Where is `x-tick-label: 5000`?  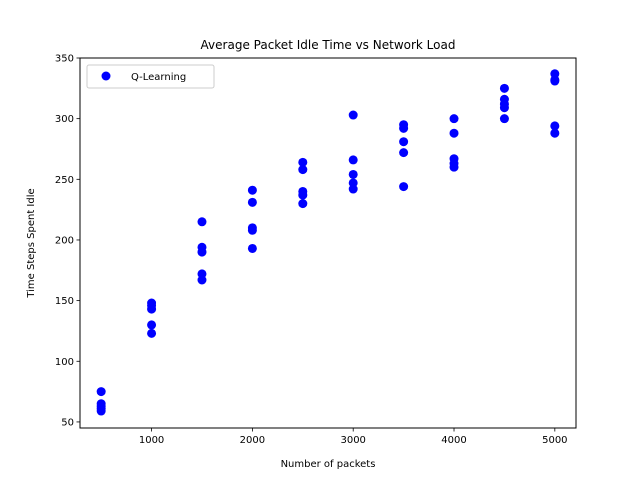
x-tick-label: 5000 is located at coordinates (554, 440).